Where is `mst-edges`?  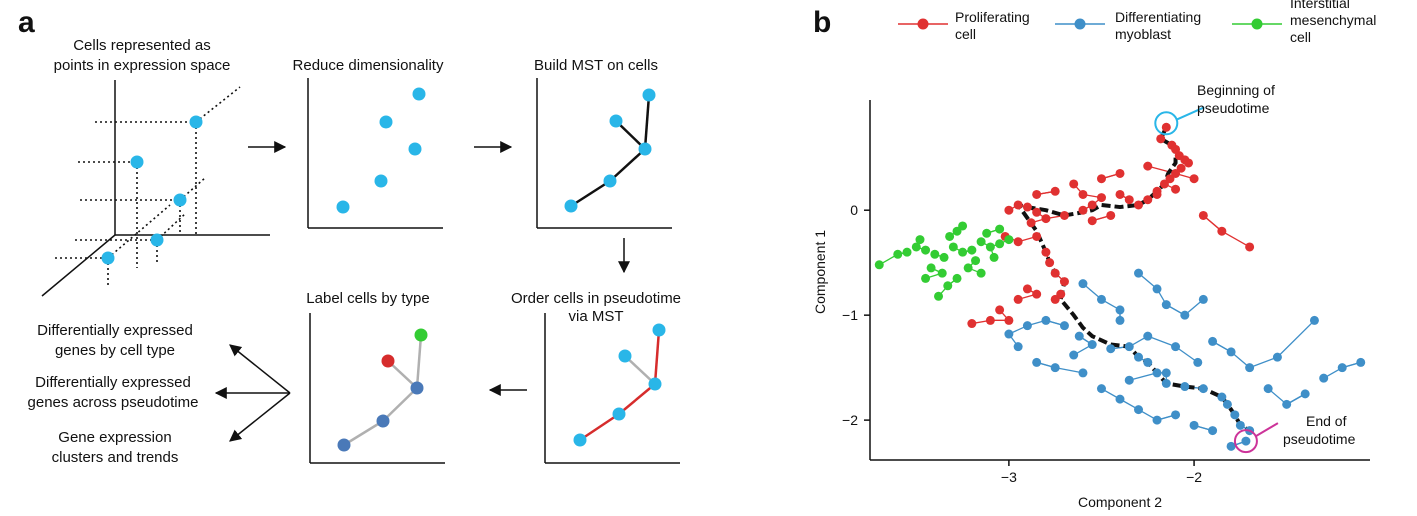
mst-edges is located at coordinates (610, 151).